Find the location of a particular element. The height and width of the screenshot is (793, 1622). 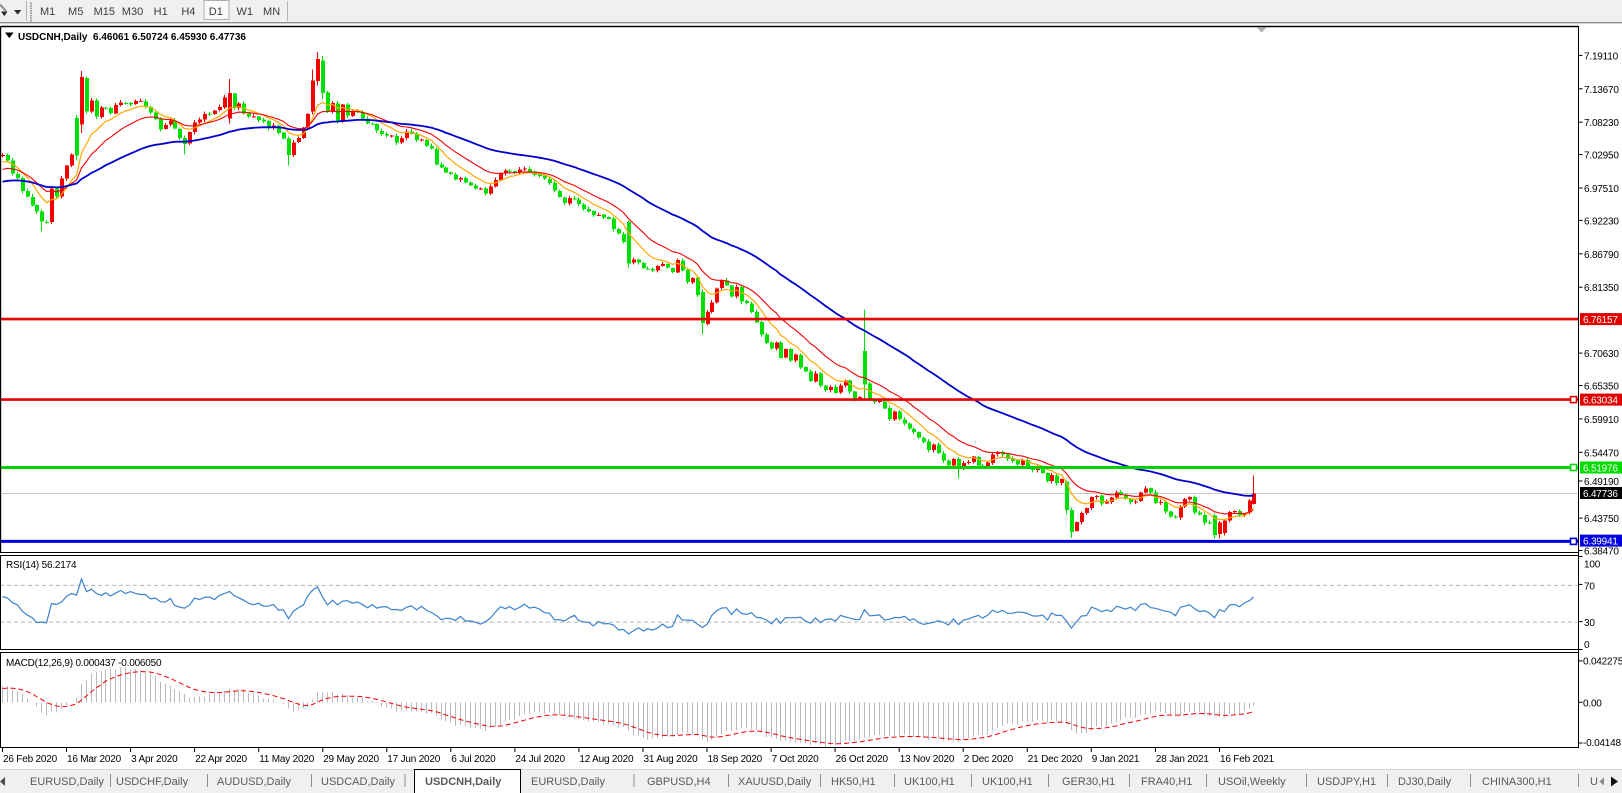

svg-text: 30 is located at coordinates (1589, 623).